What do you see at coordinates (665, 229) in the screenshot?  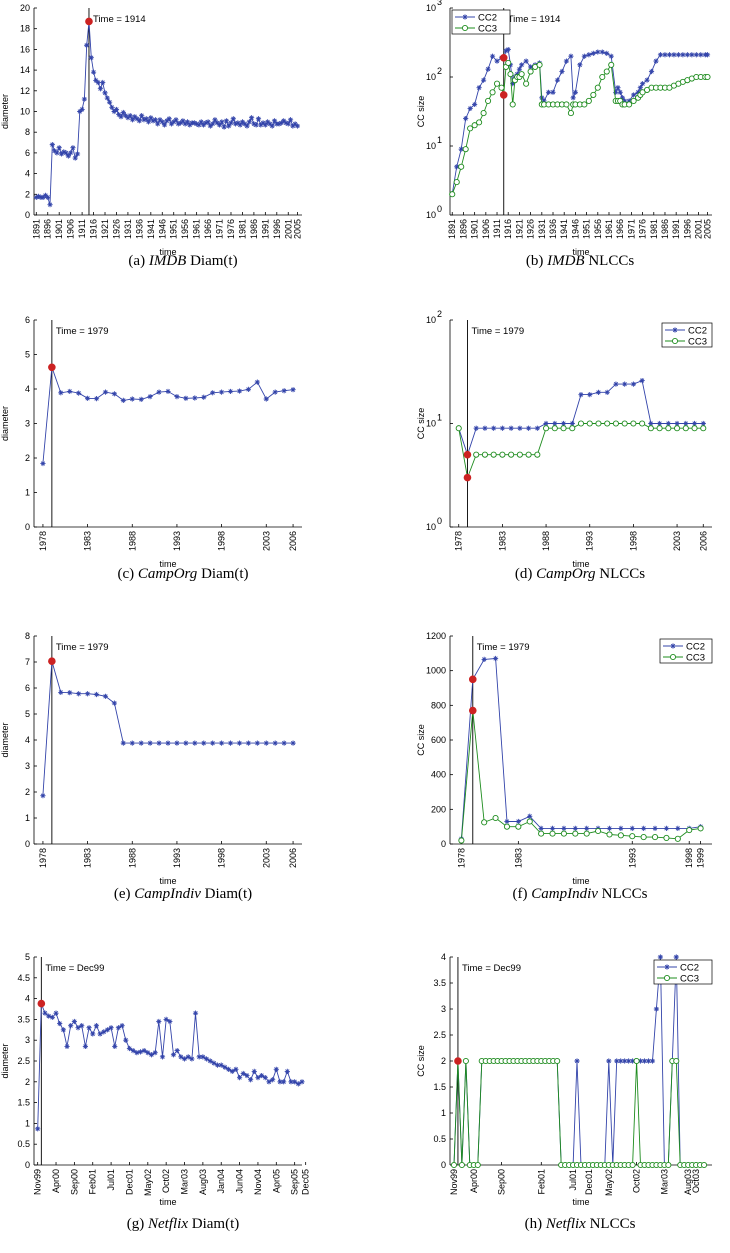 I see `x-tick-label: 1986` at bounding box center [665, 229].